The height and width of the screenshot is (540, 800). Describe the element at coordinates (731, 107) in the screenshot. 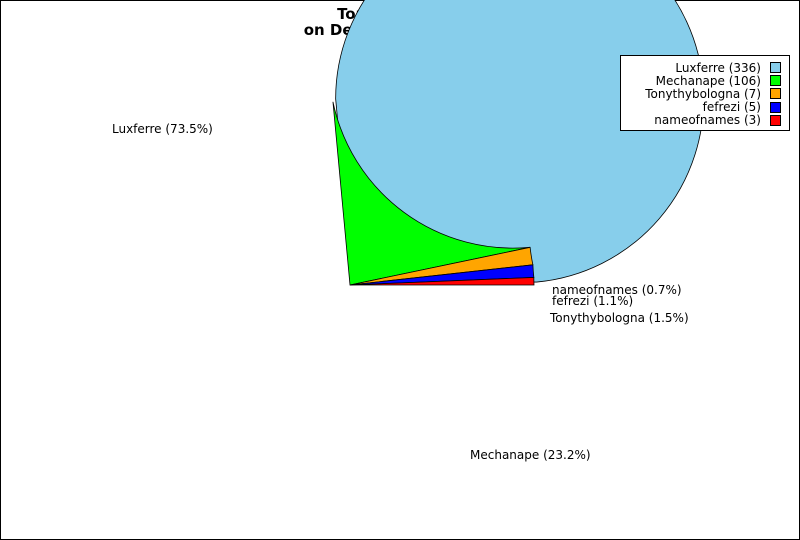

I see `legend-label: fefrezi (5)` at that location.